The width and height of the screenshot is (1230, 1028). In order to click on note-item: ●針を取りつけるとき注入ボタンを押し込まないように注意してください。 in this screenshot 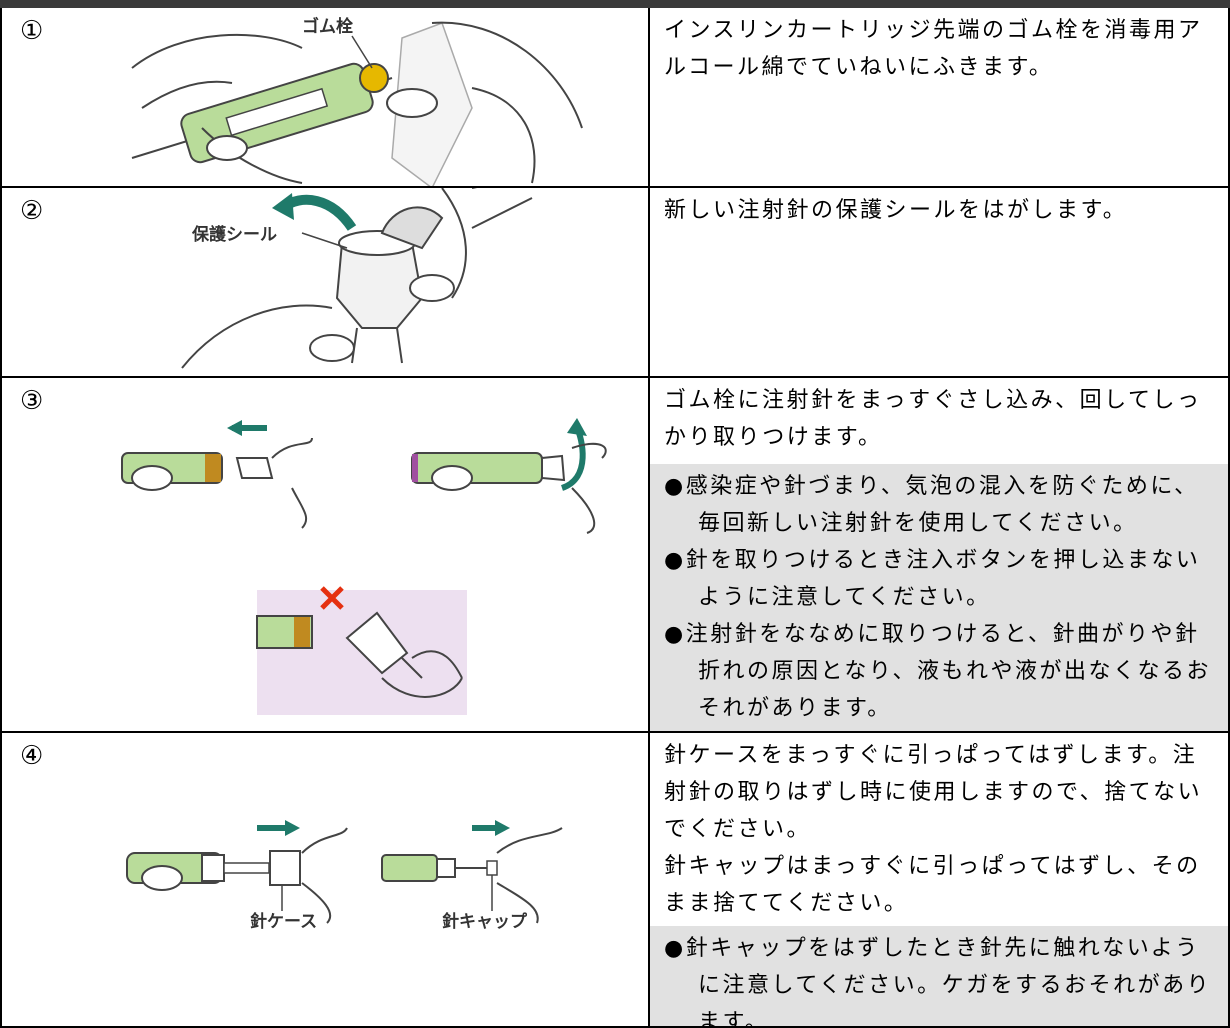, I will do `click(932, 579)`.